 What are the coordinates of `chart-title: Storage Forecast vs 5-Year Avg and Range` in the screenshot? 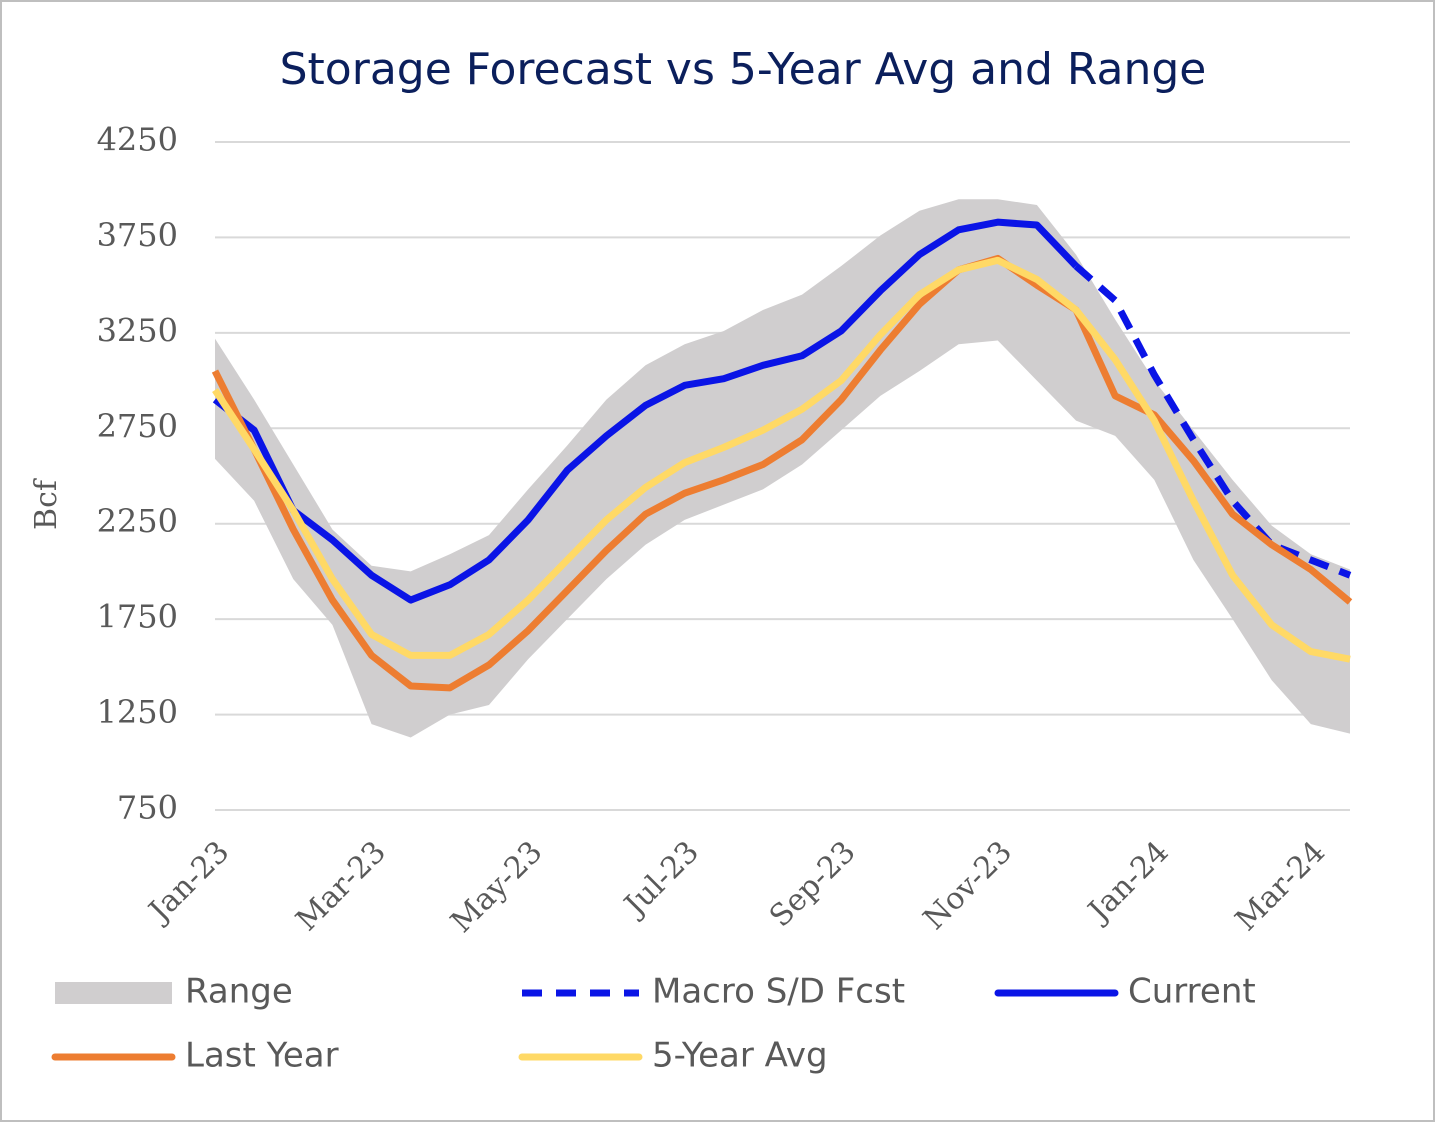 It's located at (743, 69).